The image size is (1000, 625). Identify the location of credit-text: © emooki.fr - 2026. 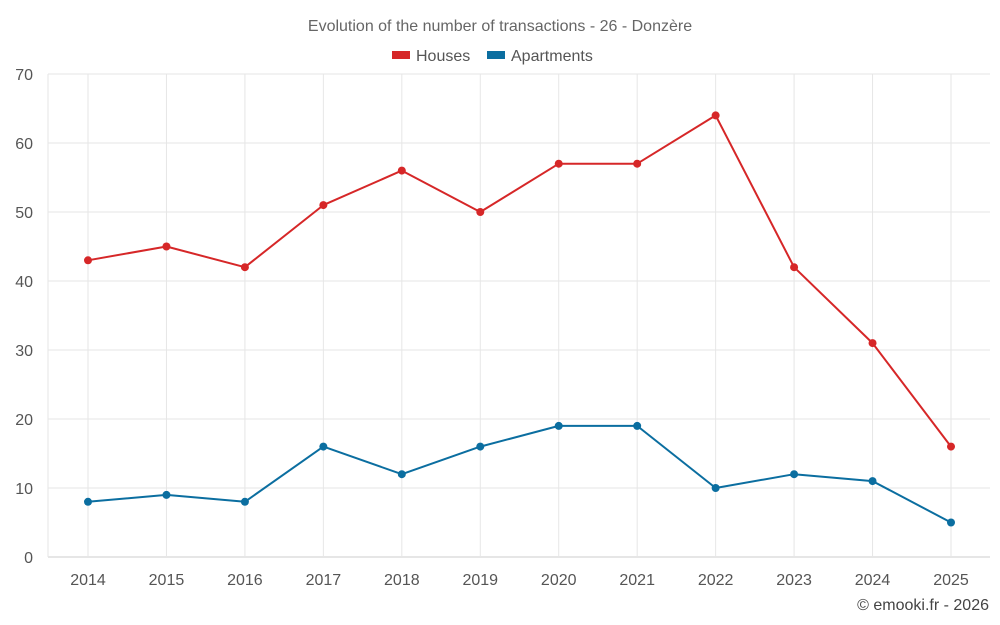
(923, 605).